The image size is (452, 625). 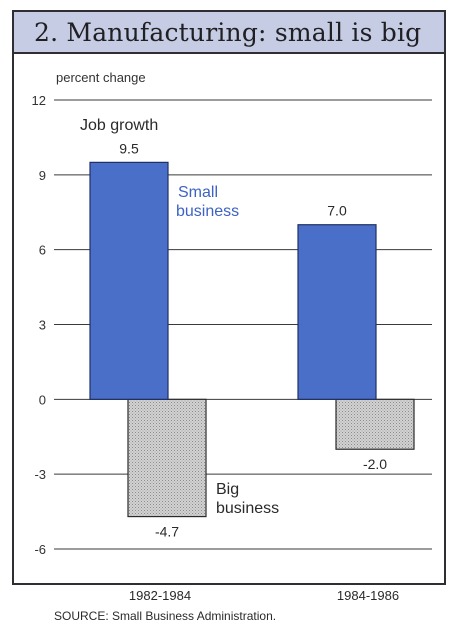 What do you see at coordinates (227, 489) in the screenshot?
I see `big-business-label-line1: Big` at bounding box center [227, 489].